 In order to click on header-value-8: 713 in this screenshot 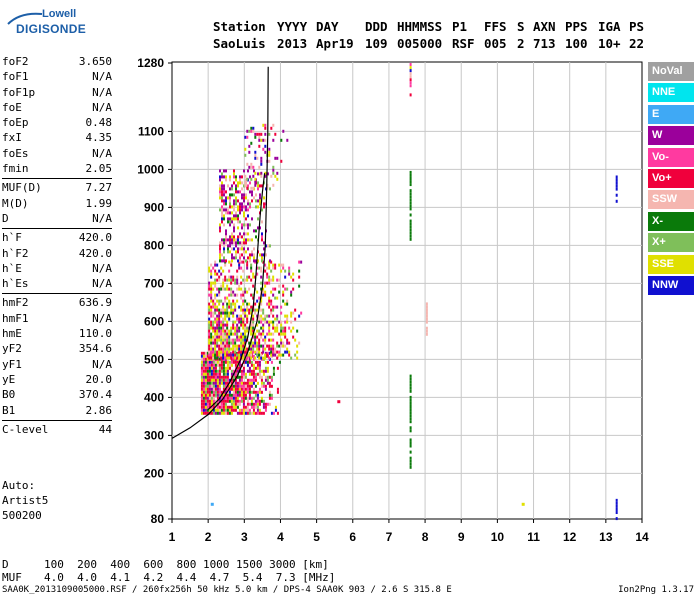, I will do `click(544, 43)`.